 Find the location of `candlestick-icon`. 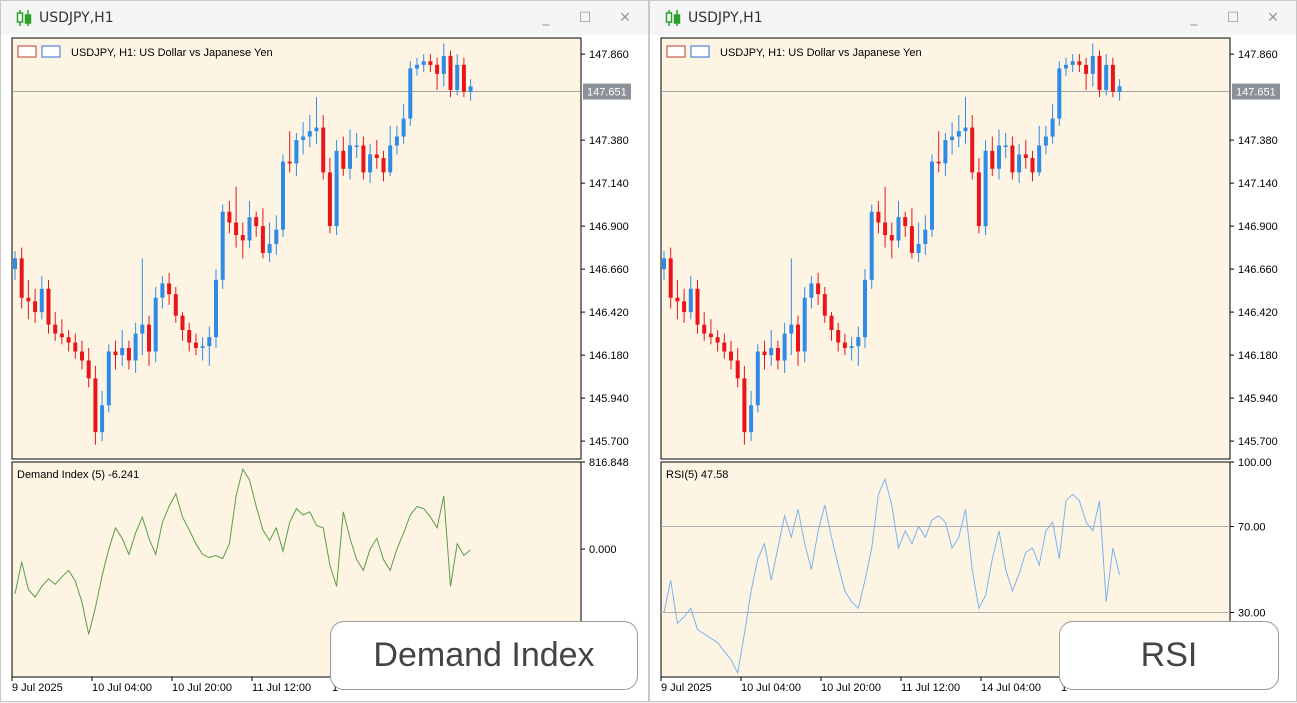

candlestick-icon is located at coordinates (673, 18).